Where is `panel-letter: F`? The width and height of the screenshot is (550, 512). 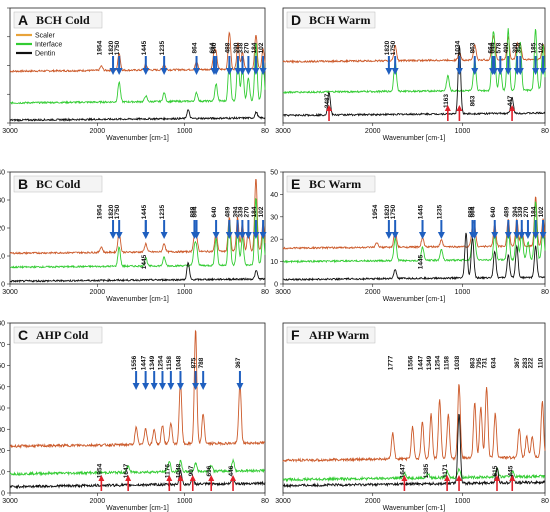
panel-letter: F is located at coordinates (295, 335).